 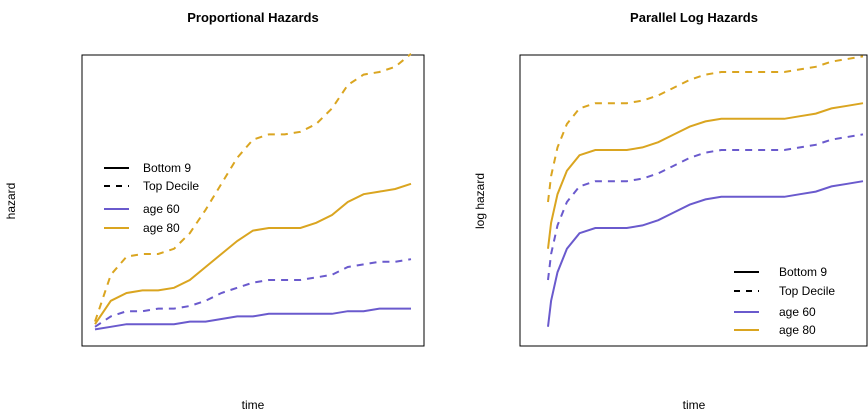 I want to click on y-axis-label: hazard, so click(x=11, y=201).